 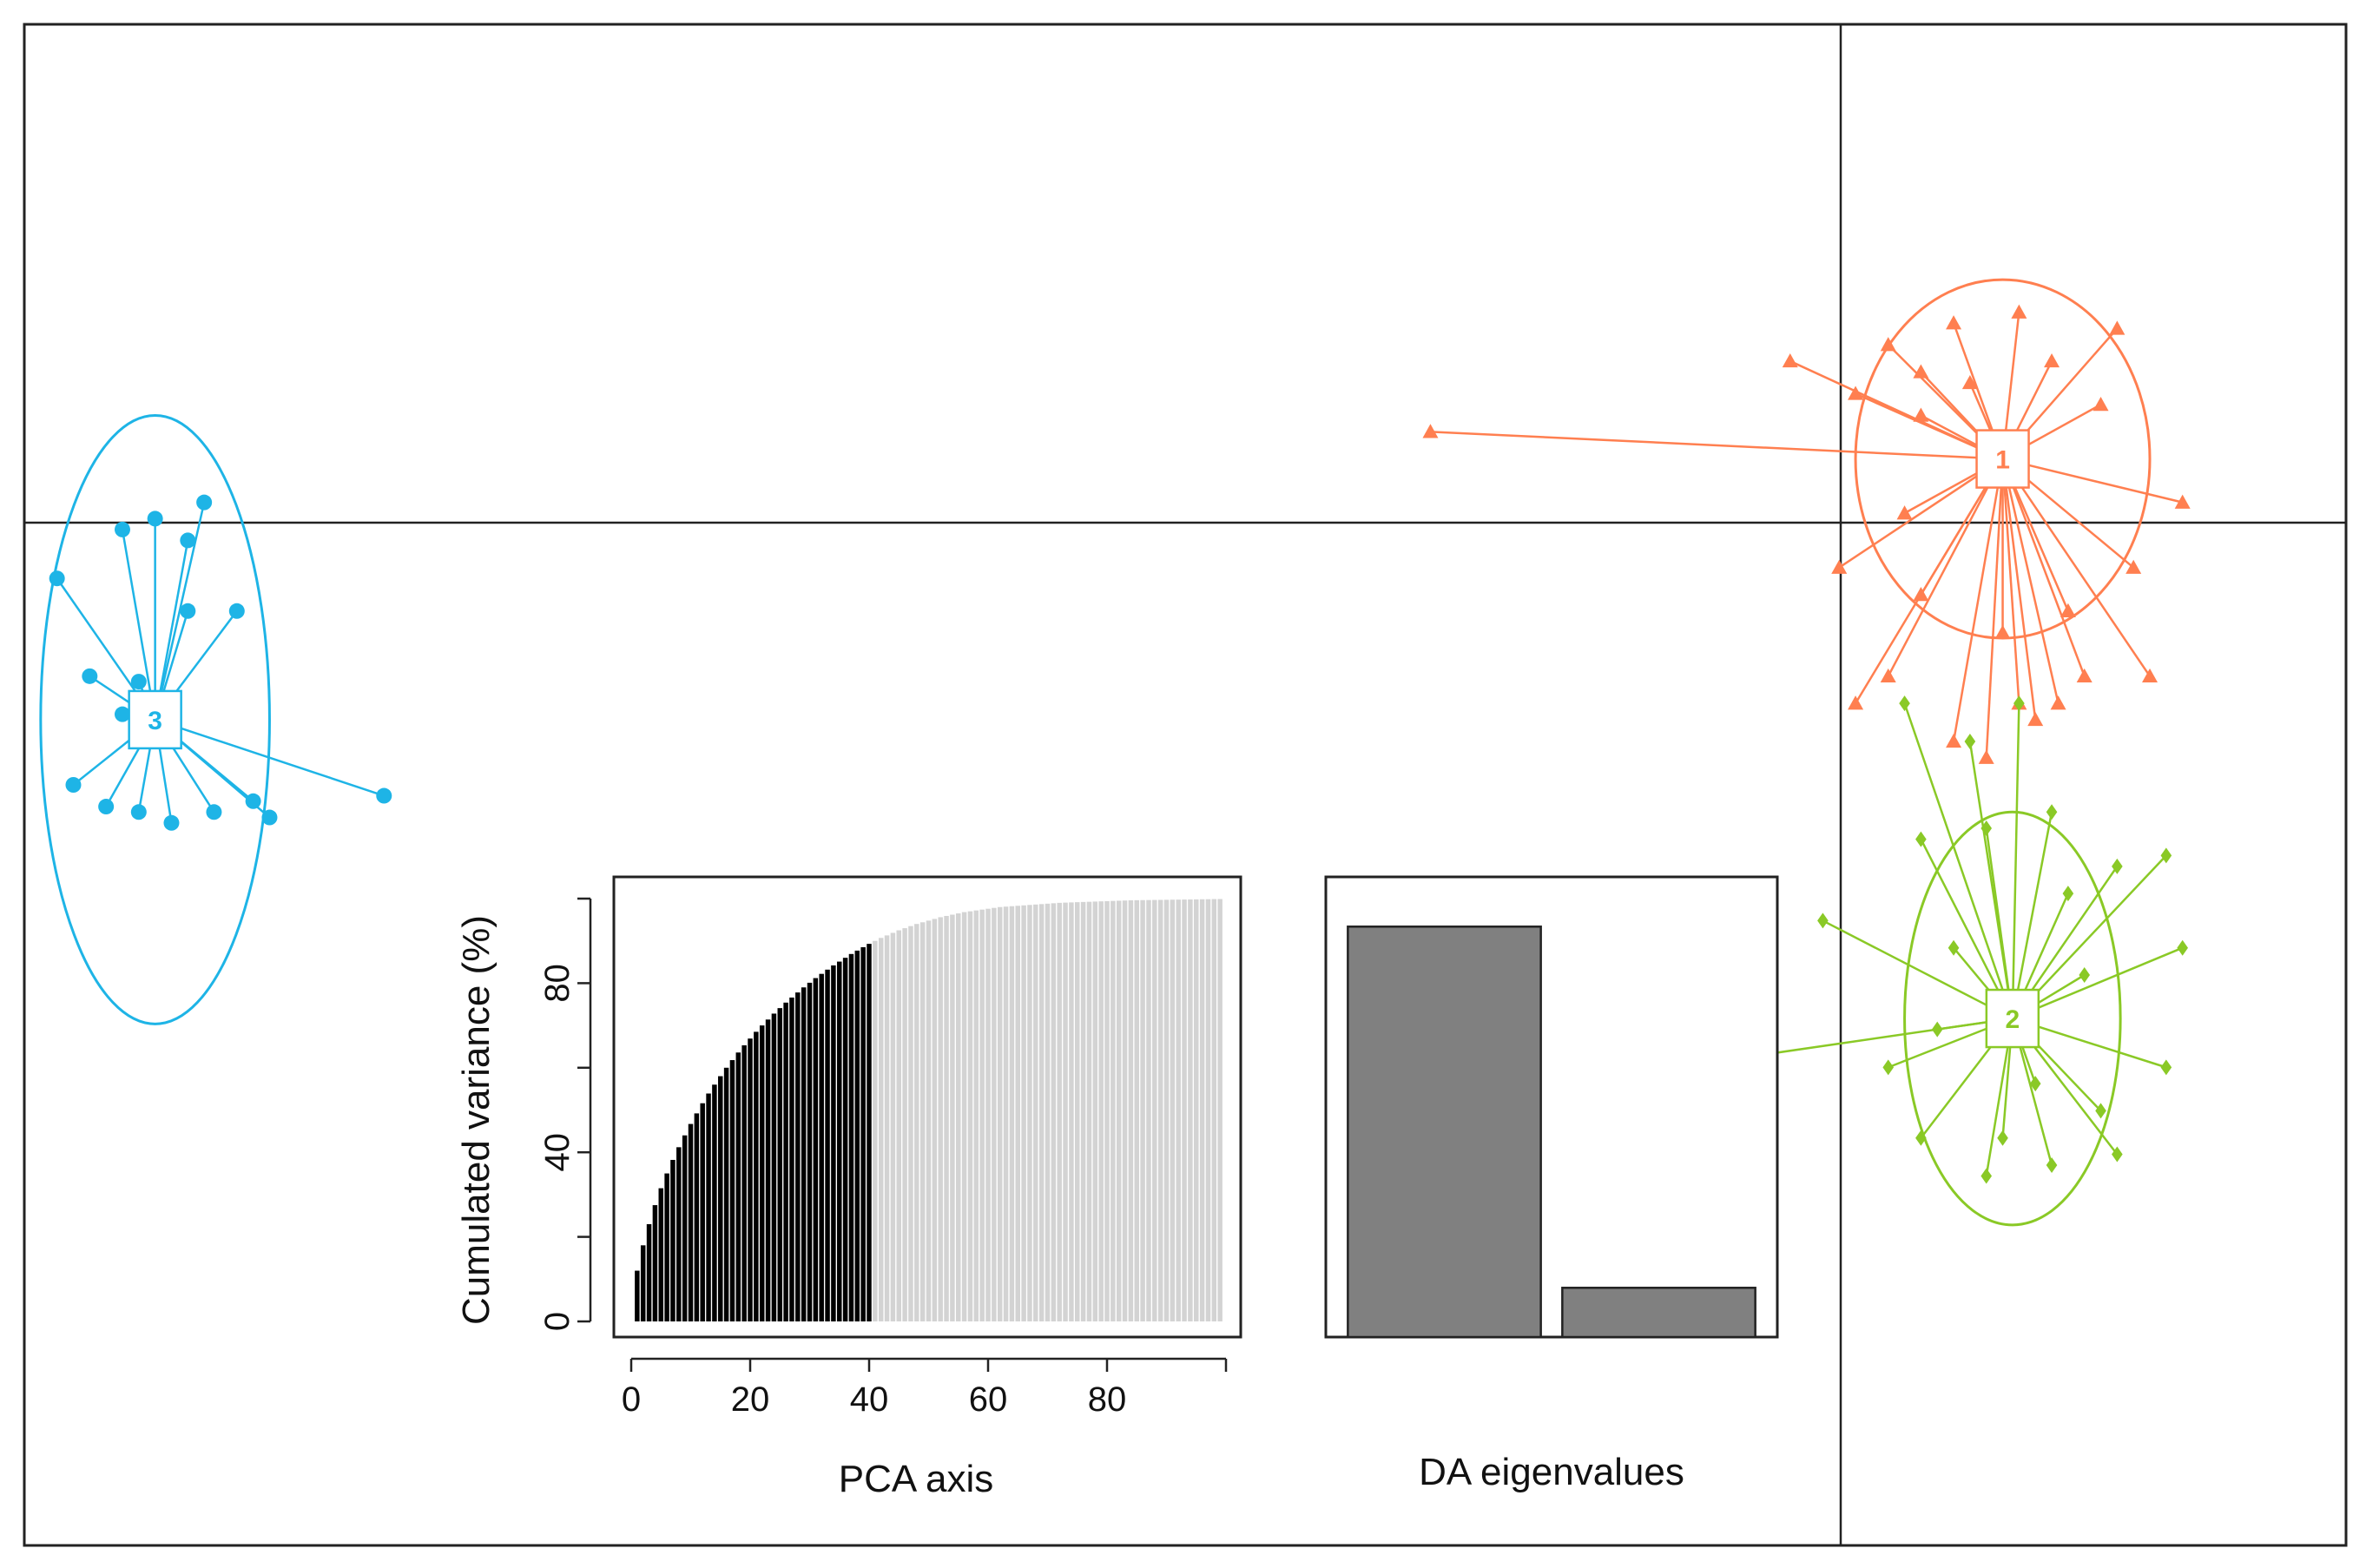 I want to click on group-3-spoke, so click(x=270, y=757).